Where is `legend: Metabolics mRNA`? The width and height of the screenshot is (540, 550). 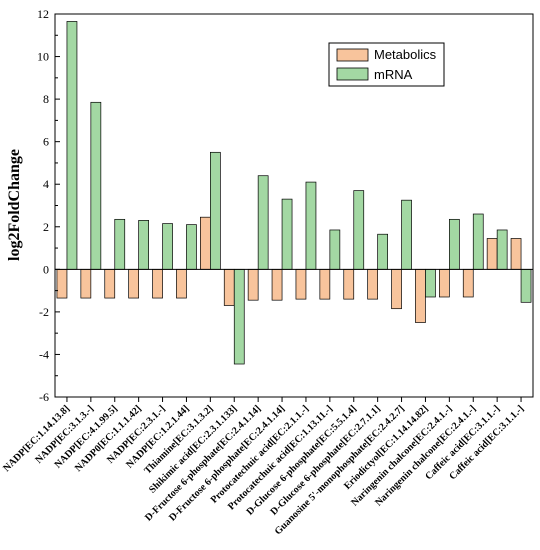 legend: Metabolics mRNA is located at coordinates (386, 64).